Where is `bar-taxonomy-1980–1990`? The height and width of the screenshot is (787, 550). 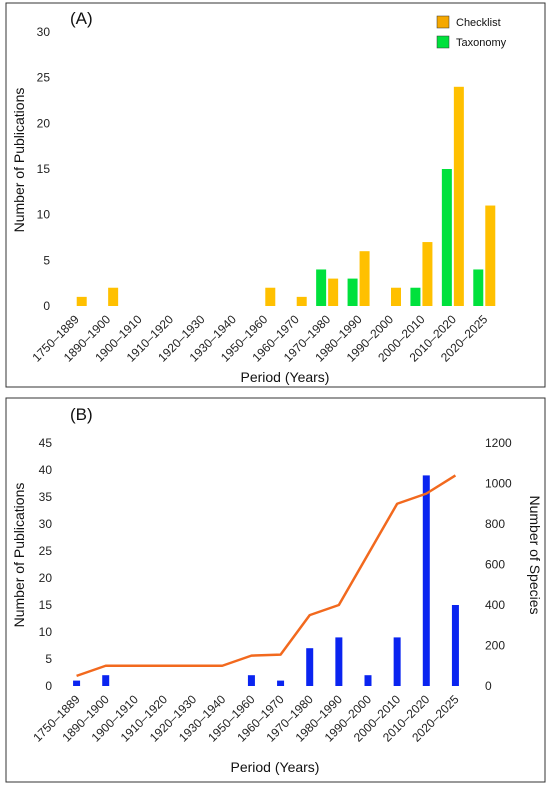 bar-taxonomy-1980–1990 is located at coordinates (352, 292).